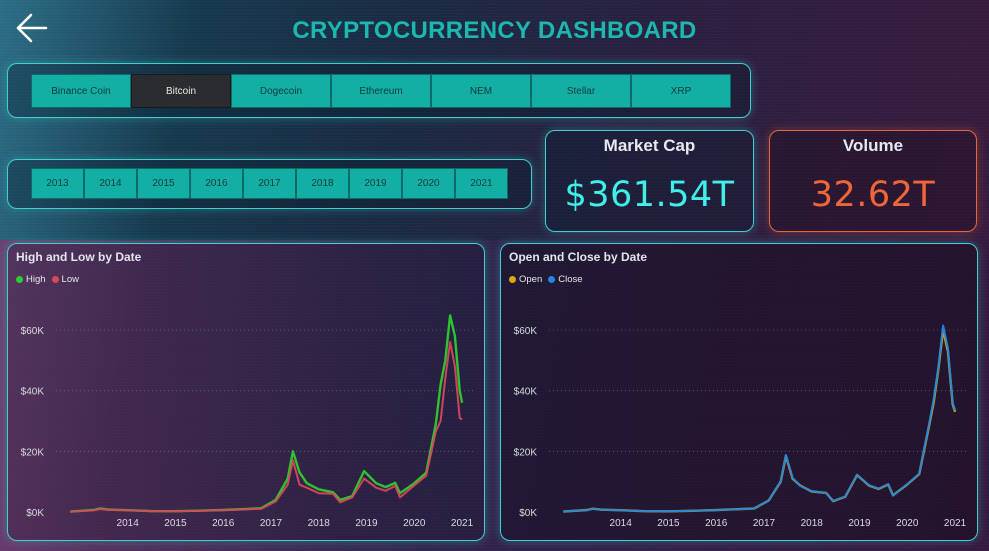 This screenshot has width=989, height=551. I want to click on legend-item-close: Close, so click(565, 279).